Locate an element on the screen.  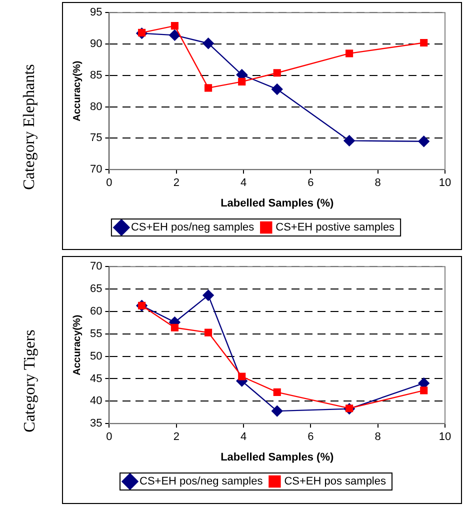
y-tick-label: 85 is located at coordinates (96, 75).